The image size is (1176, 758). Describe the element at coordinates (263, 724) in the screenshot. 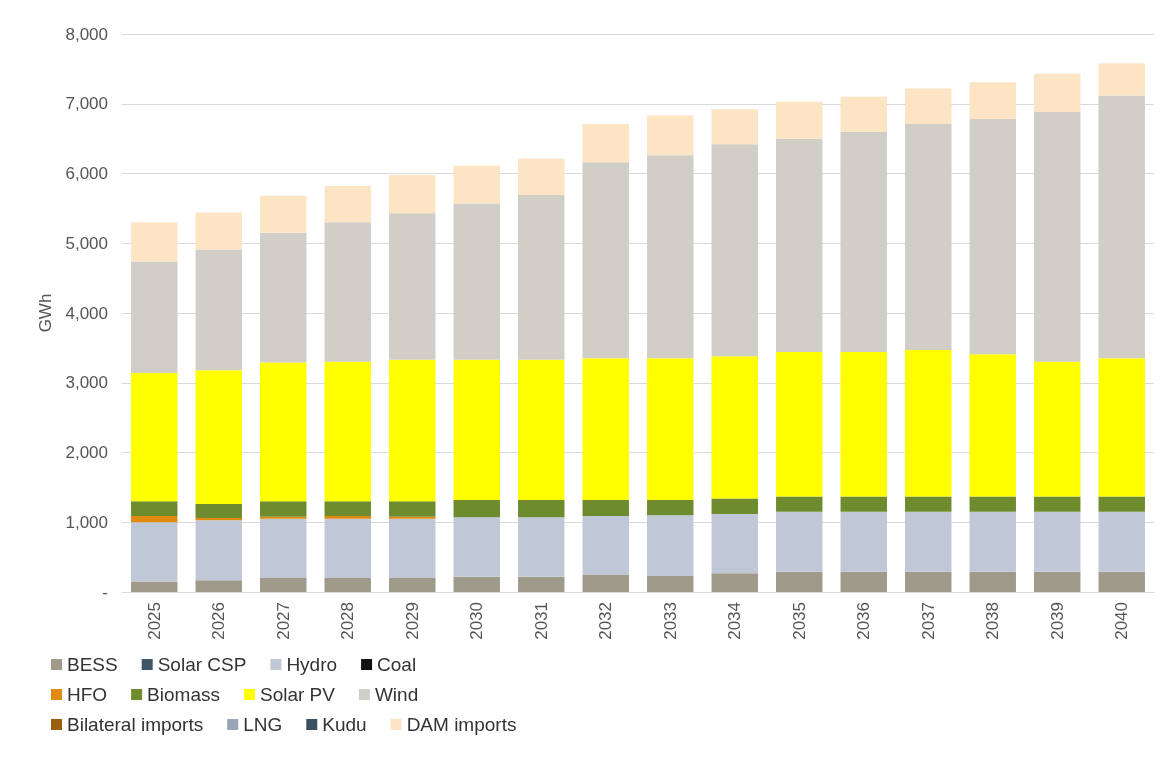

I see `legend-label: LNG` at that location.